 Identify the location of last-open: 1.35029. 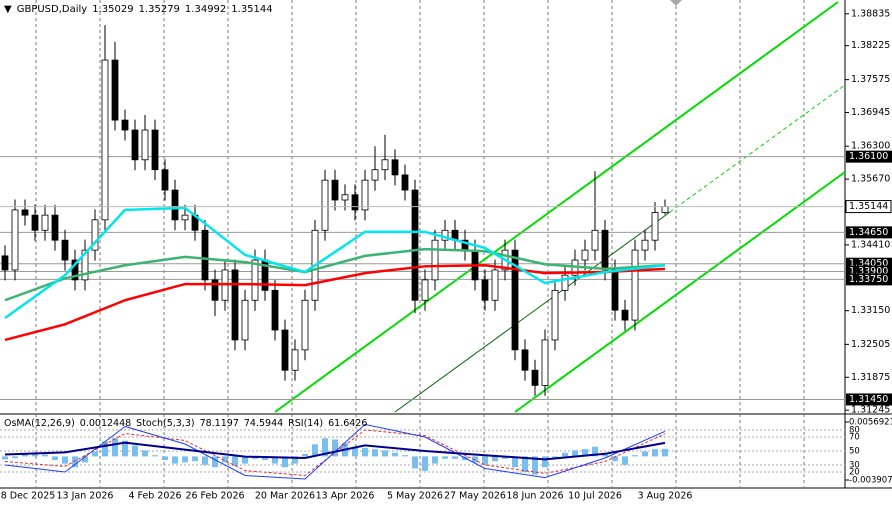
(113, 9).